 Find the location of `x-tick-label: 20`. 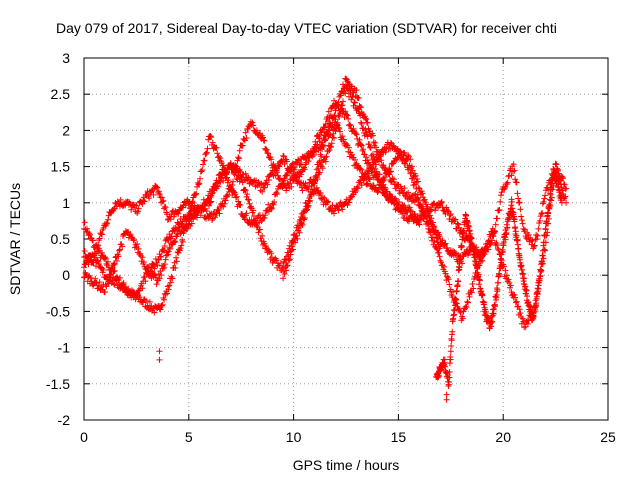

x-tick-label: 20 is located at coordinates (503, 437).